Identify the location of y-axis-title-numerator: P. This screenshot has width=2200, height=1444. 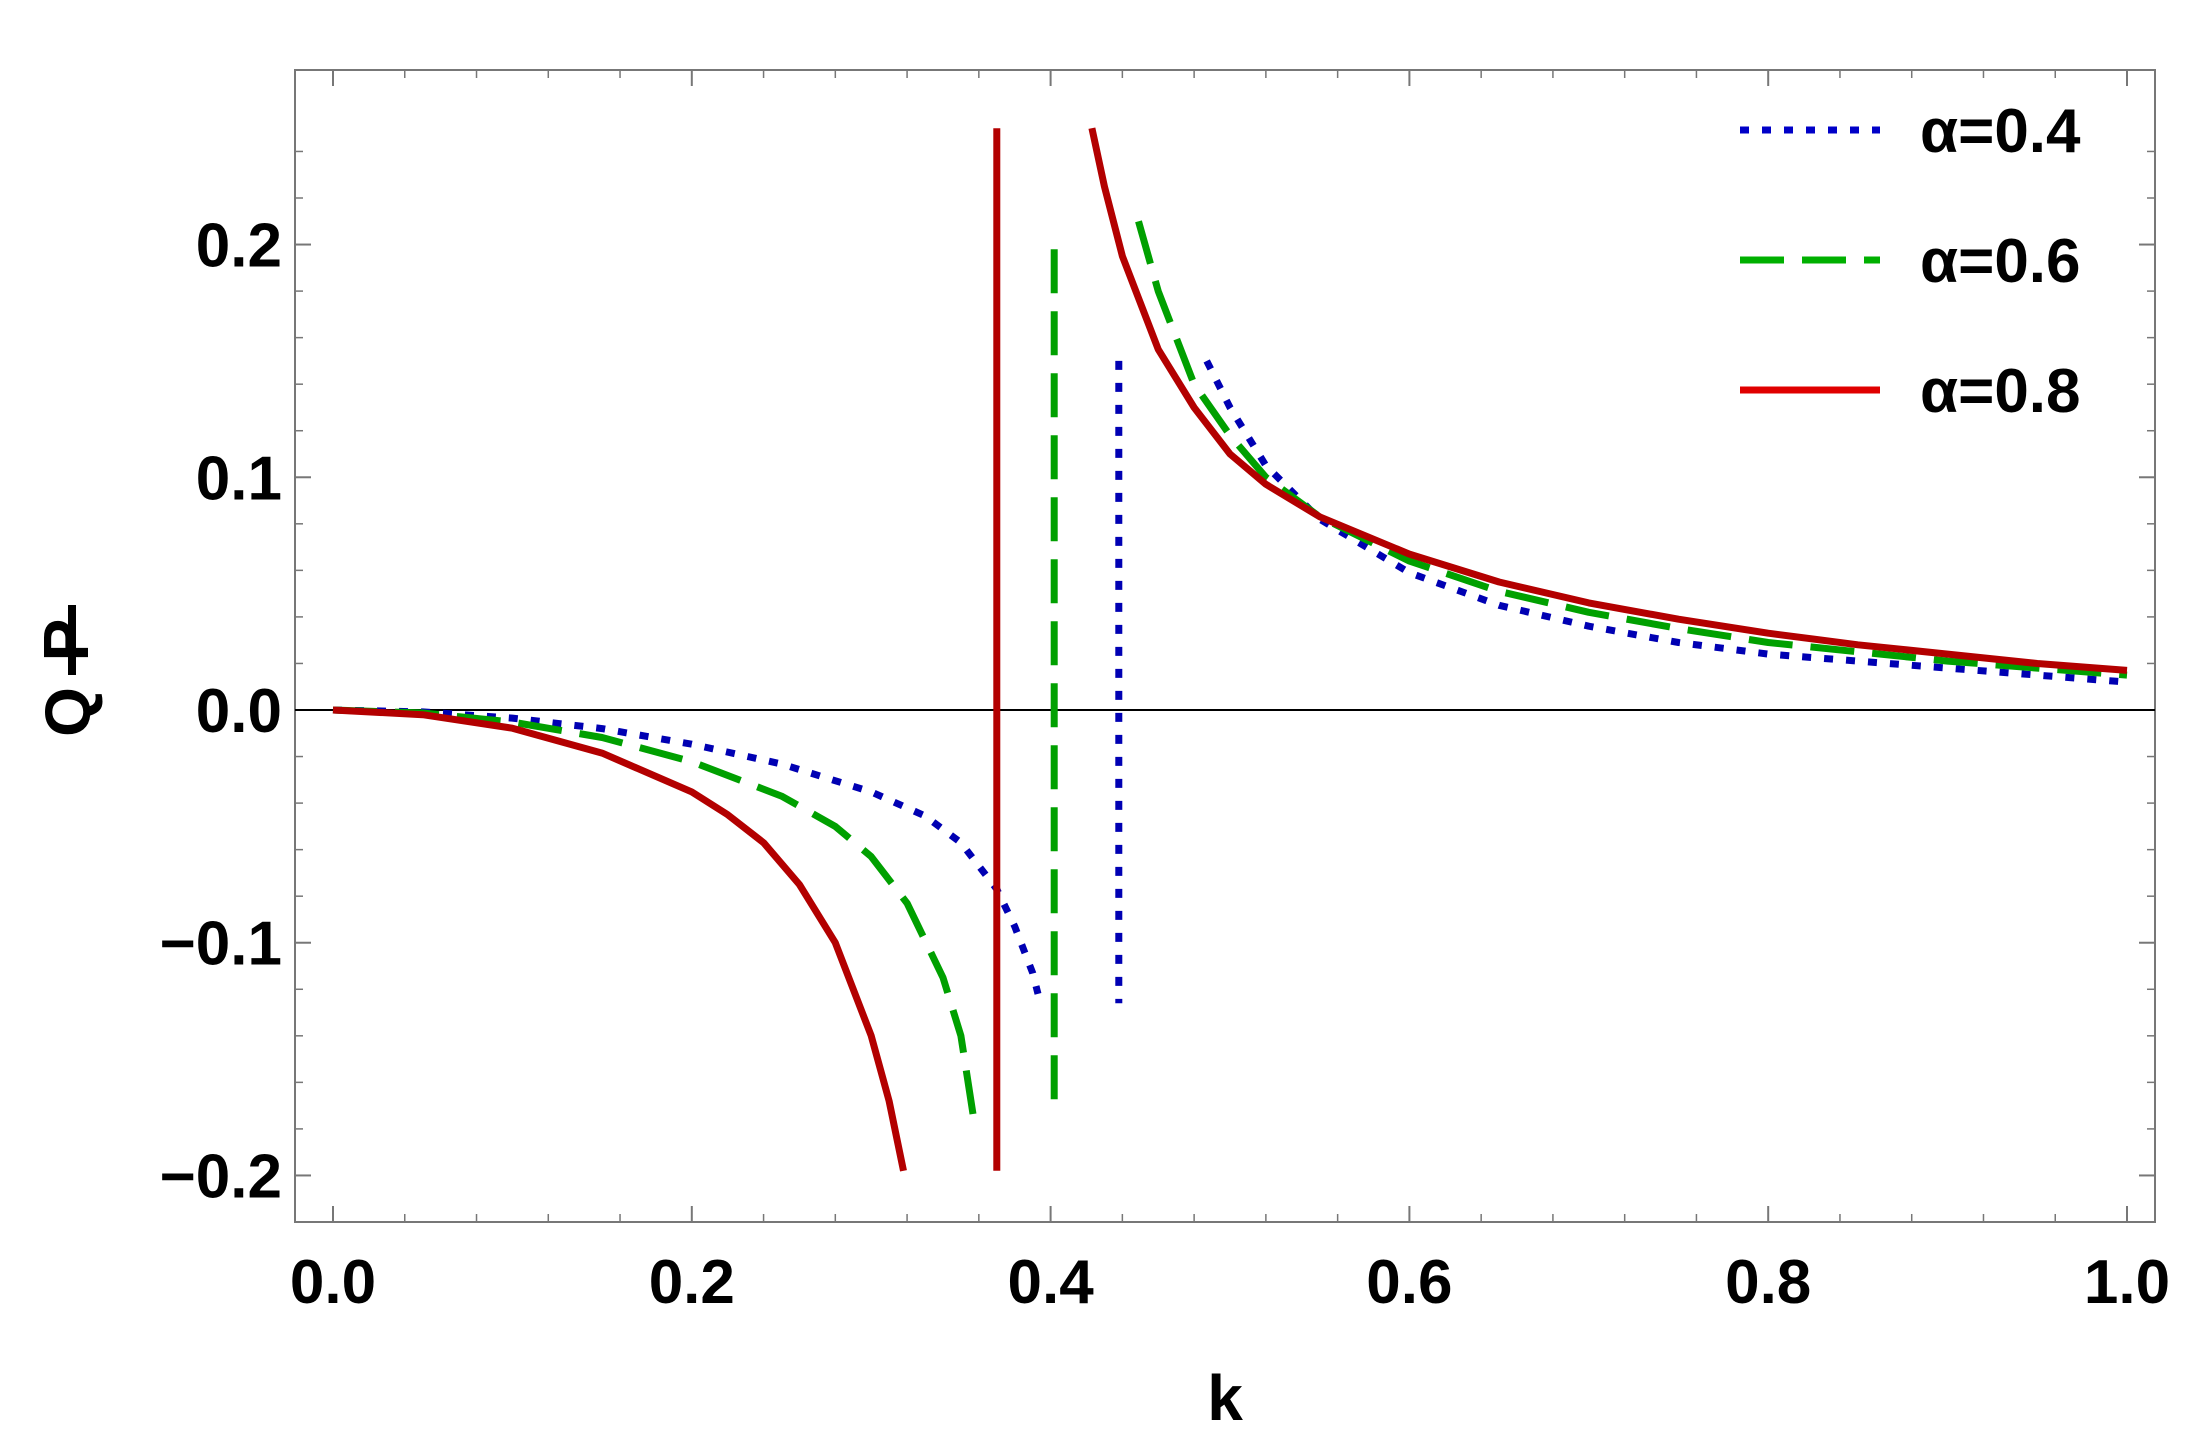
(66, 640).